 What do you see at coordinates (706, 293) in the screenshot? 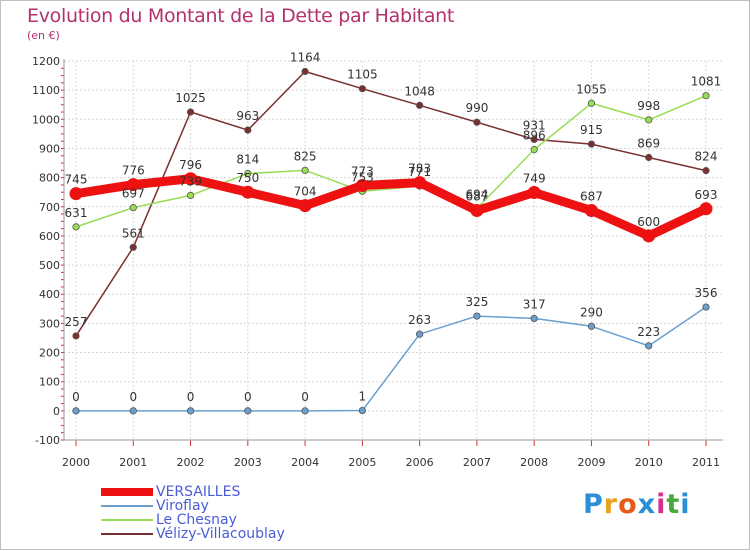
I see `data-label-viroflay: 356` at bounding box center [706, 293].